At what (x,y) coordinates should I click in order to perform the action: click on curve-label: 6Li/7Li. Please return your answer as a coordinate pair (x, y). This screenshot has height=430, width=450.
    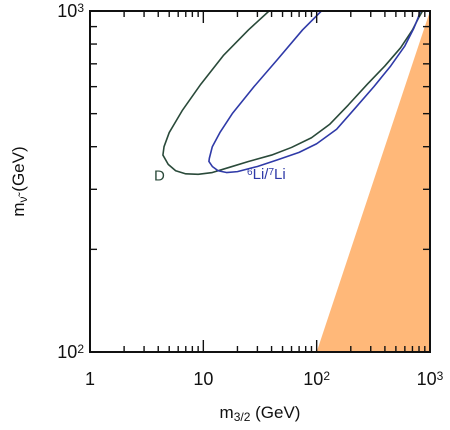
    Looking at the image, I should click on (266, 174).